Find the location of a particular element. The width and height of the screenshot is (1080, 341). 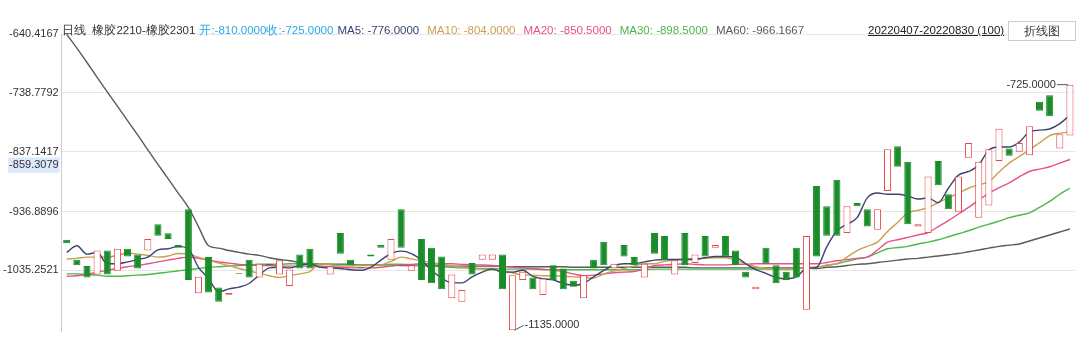

y-tick-label: -837.1417 is located at coordinates (34, 150).